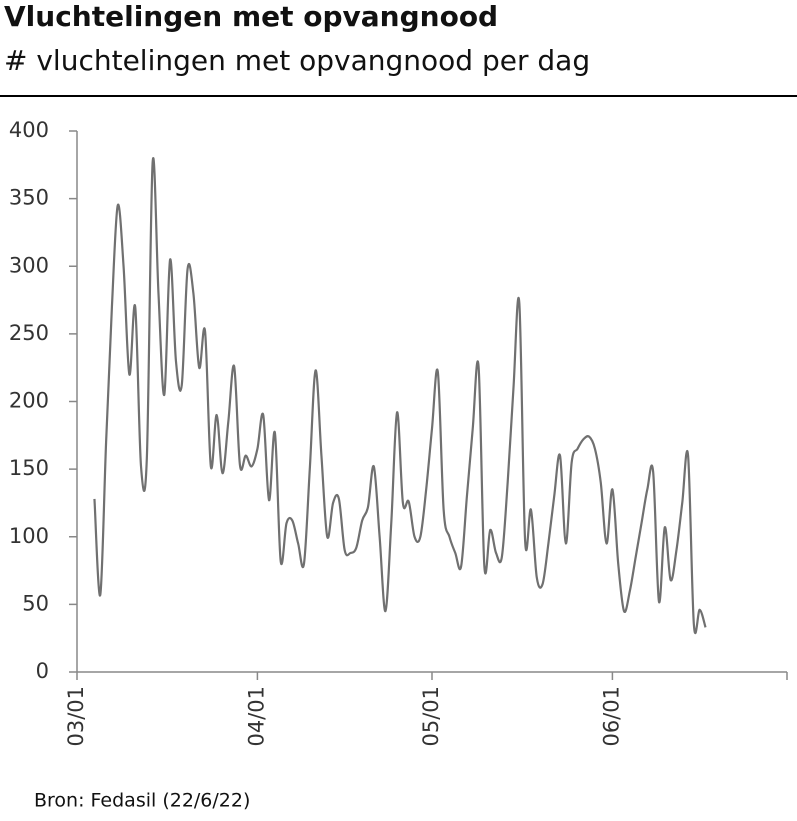 Image resolution: width=797 pixels, height=821 pixels. What do you see at coordinates (29, 198) in the screenshot?
I see `y-tick-label: 350` at bounding box center [29, 198].